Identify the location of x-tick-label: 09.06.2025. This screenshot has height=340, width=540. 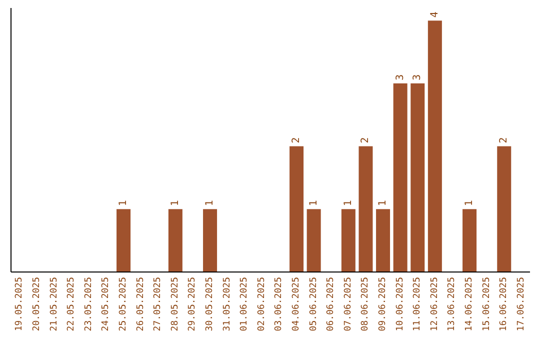
(383, 304).